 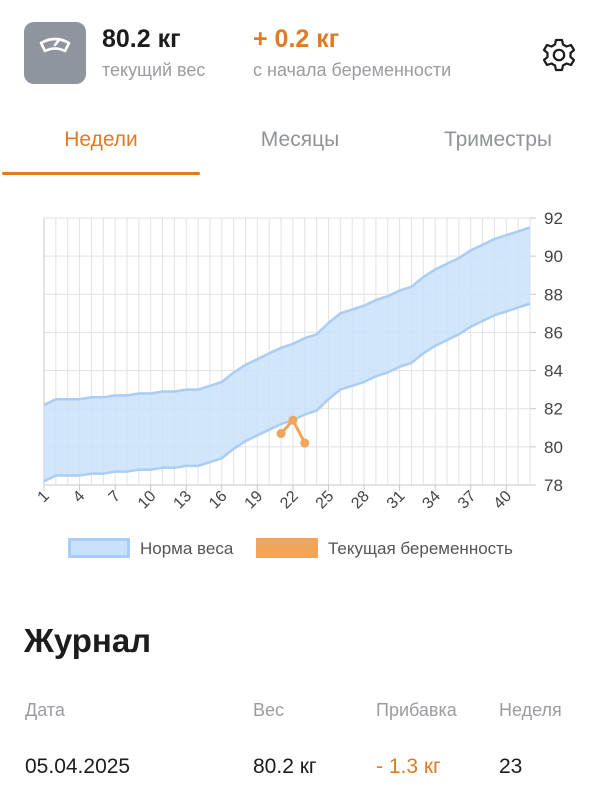 What do you see at coordinates (55, 53) in the screenshot?
I see `scale-icon` at bounding box center [55, 53].